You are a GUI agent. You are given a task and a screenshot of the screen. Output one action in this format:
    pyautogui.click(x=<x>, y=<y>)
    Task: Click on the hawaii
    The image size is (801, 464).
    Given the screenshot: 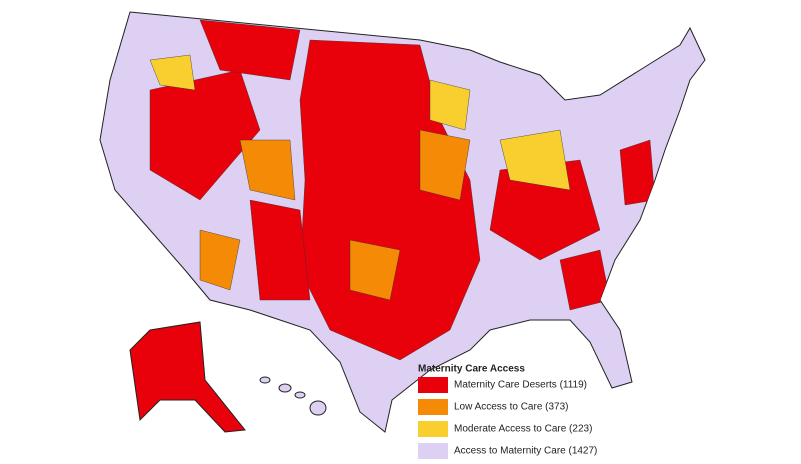 What is the action you would take?
    pyautogui.click(x=293, y=396)
    